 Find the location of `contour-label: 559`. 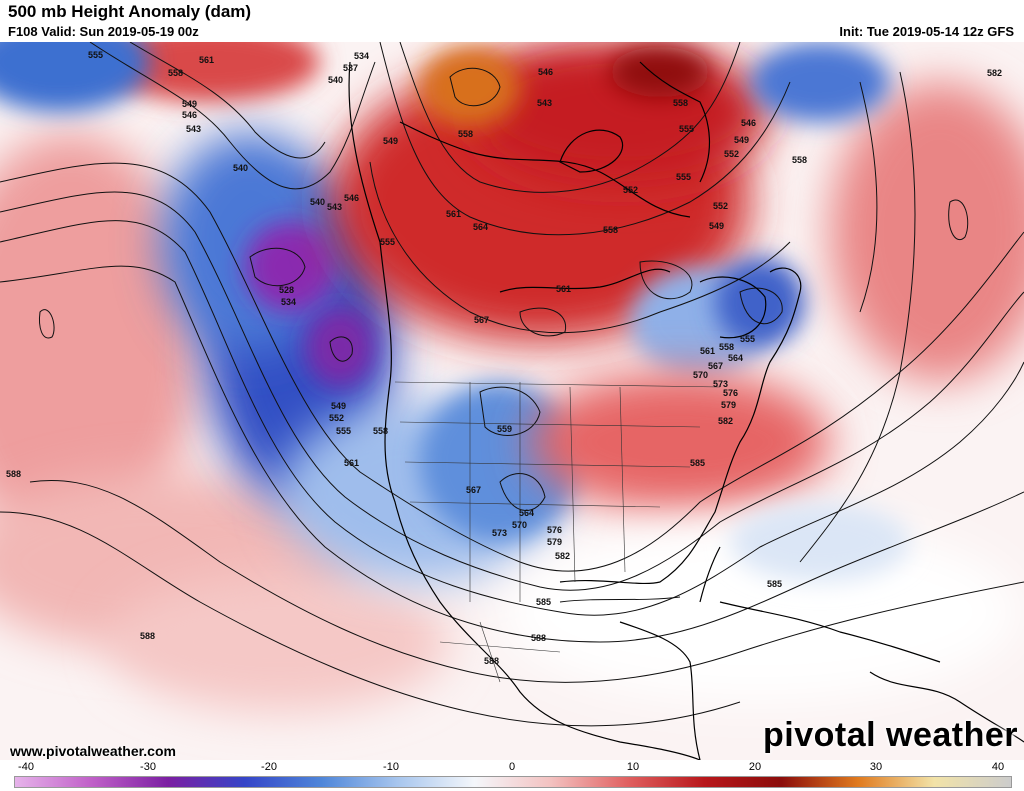

contour-label: 559 is located at coordinates (504, 429).